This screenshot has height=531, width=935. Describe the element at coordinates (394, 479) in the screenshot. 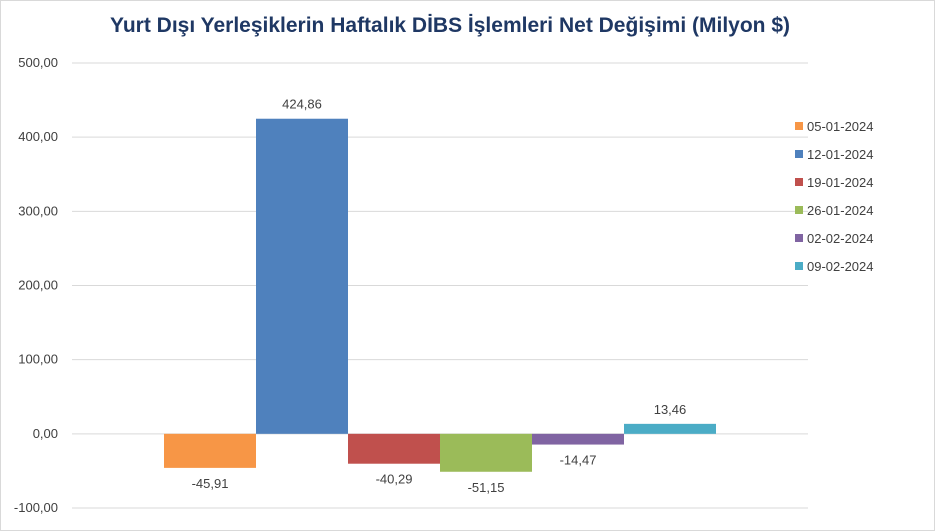

I see `data-label: -40,29` at that location.